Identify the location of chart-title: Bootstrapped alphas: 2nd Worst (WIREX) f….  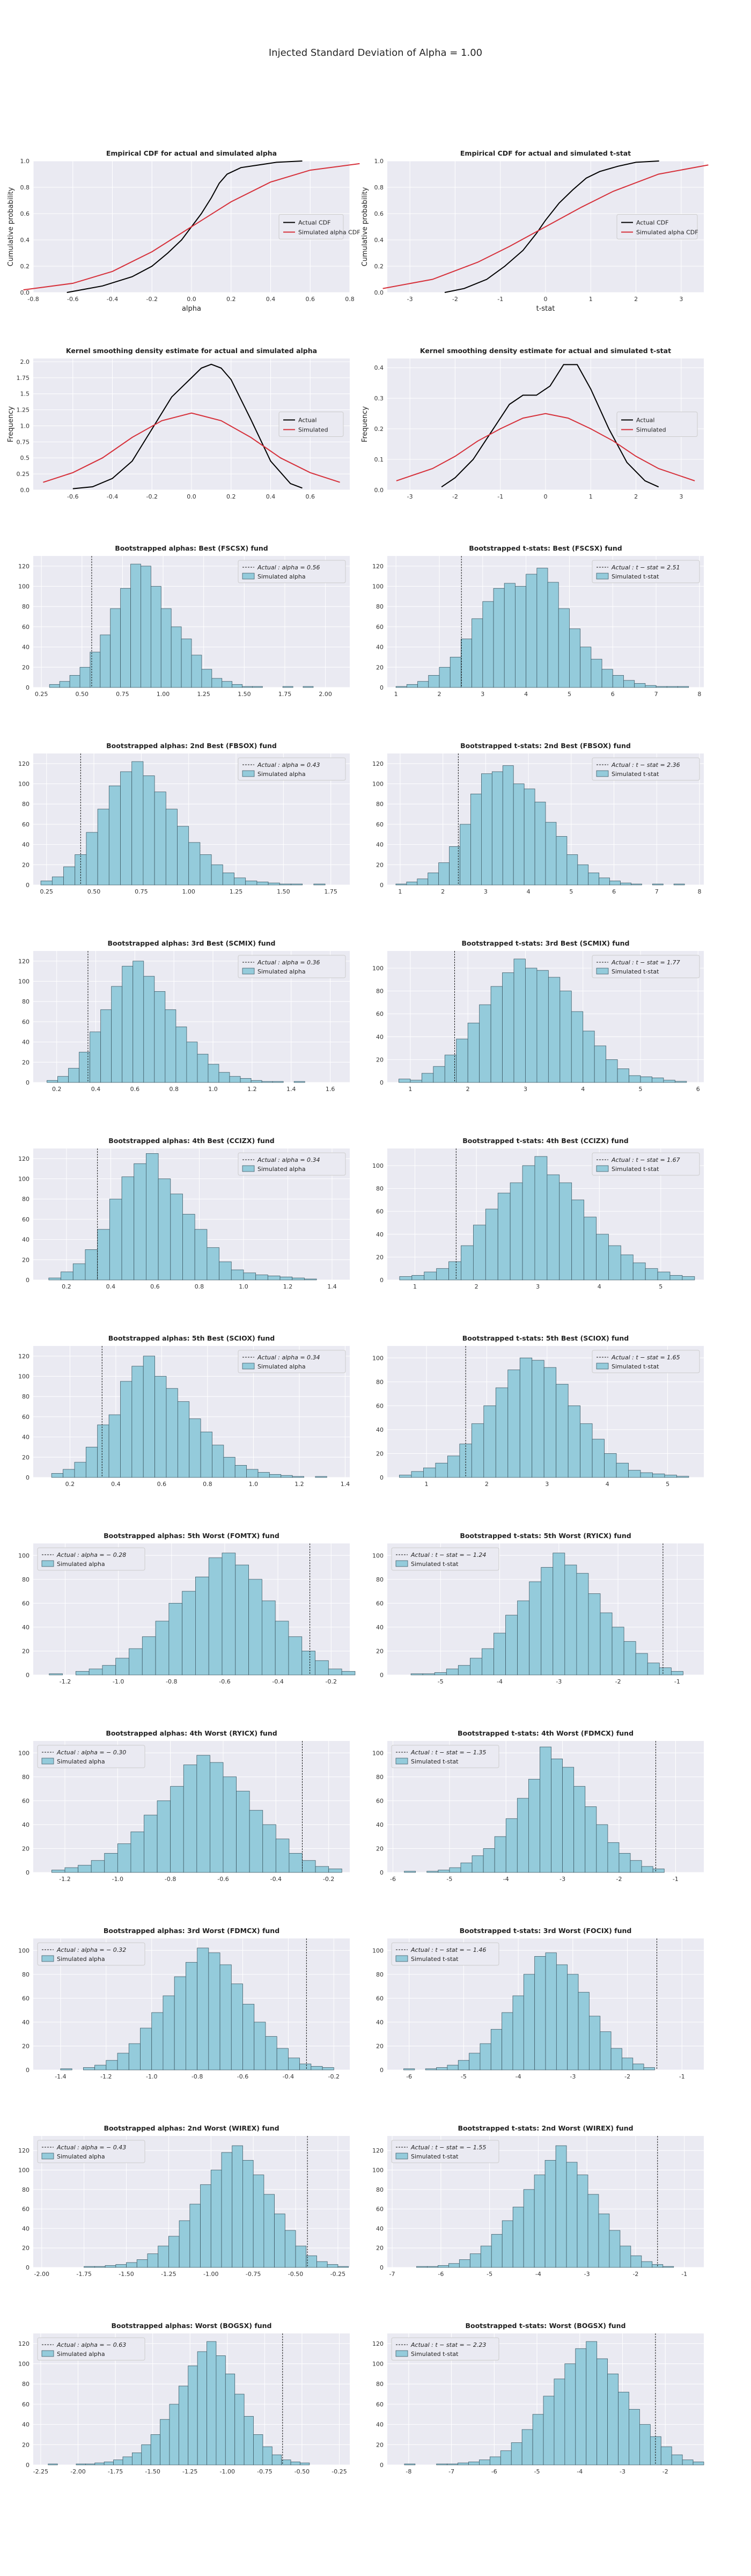
(192, 2128).